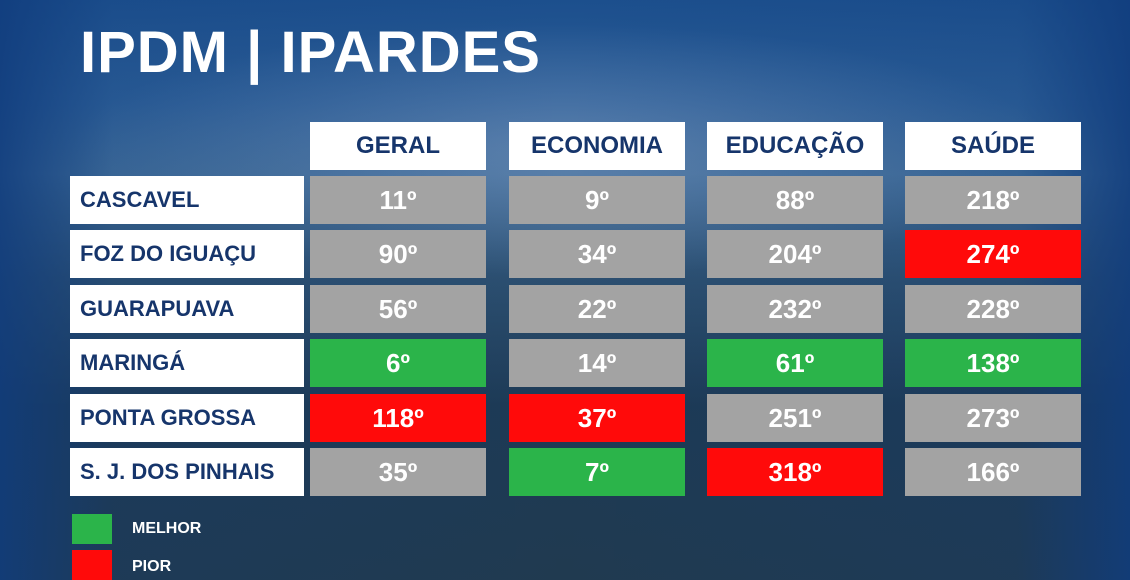 This screenshot has width=1130, height=580. What do you see at coordinates (310, 52) in the screenshot?
I see `page-title: IPDM | IPARDES` at bounding box center [310, 52].